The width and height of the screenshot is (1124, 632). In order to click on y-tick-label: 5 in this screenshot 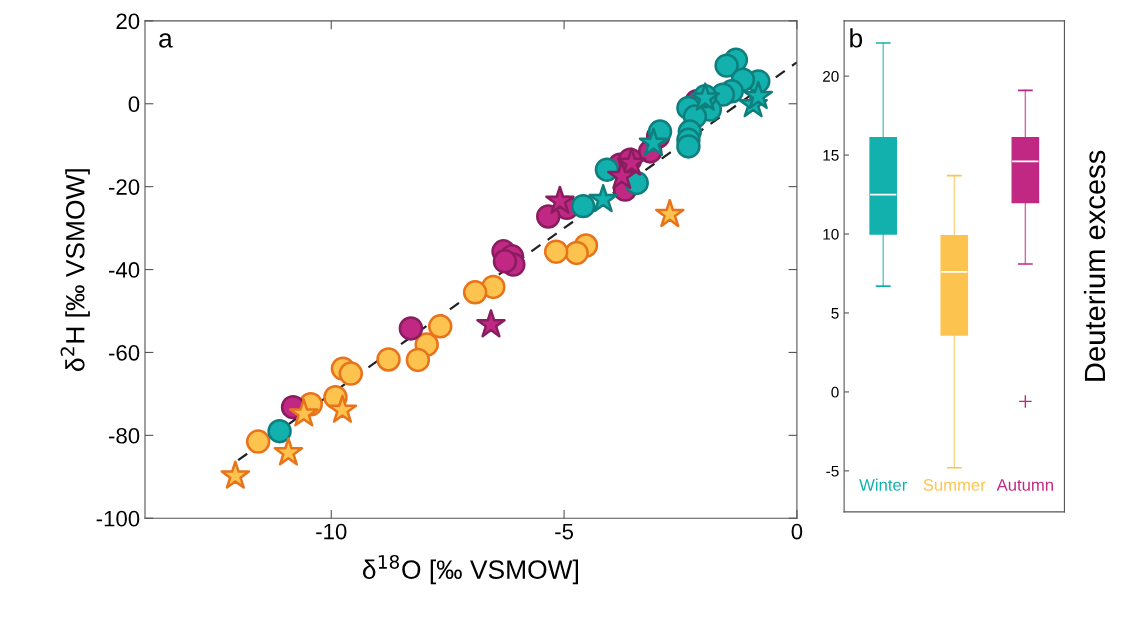, I will do `click(835, 313)`.